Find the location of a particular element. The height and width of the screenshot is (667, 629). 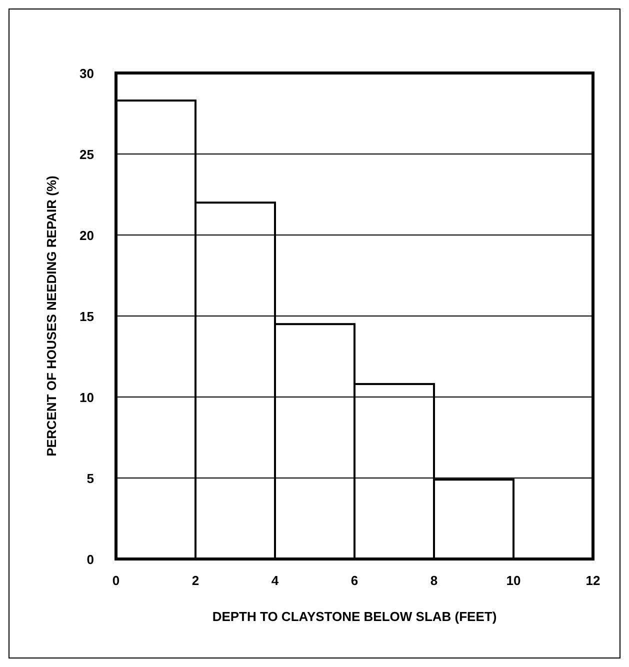

x-tick-label: 2 is located at coordinates (196, 580).